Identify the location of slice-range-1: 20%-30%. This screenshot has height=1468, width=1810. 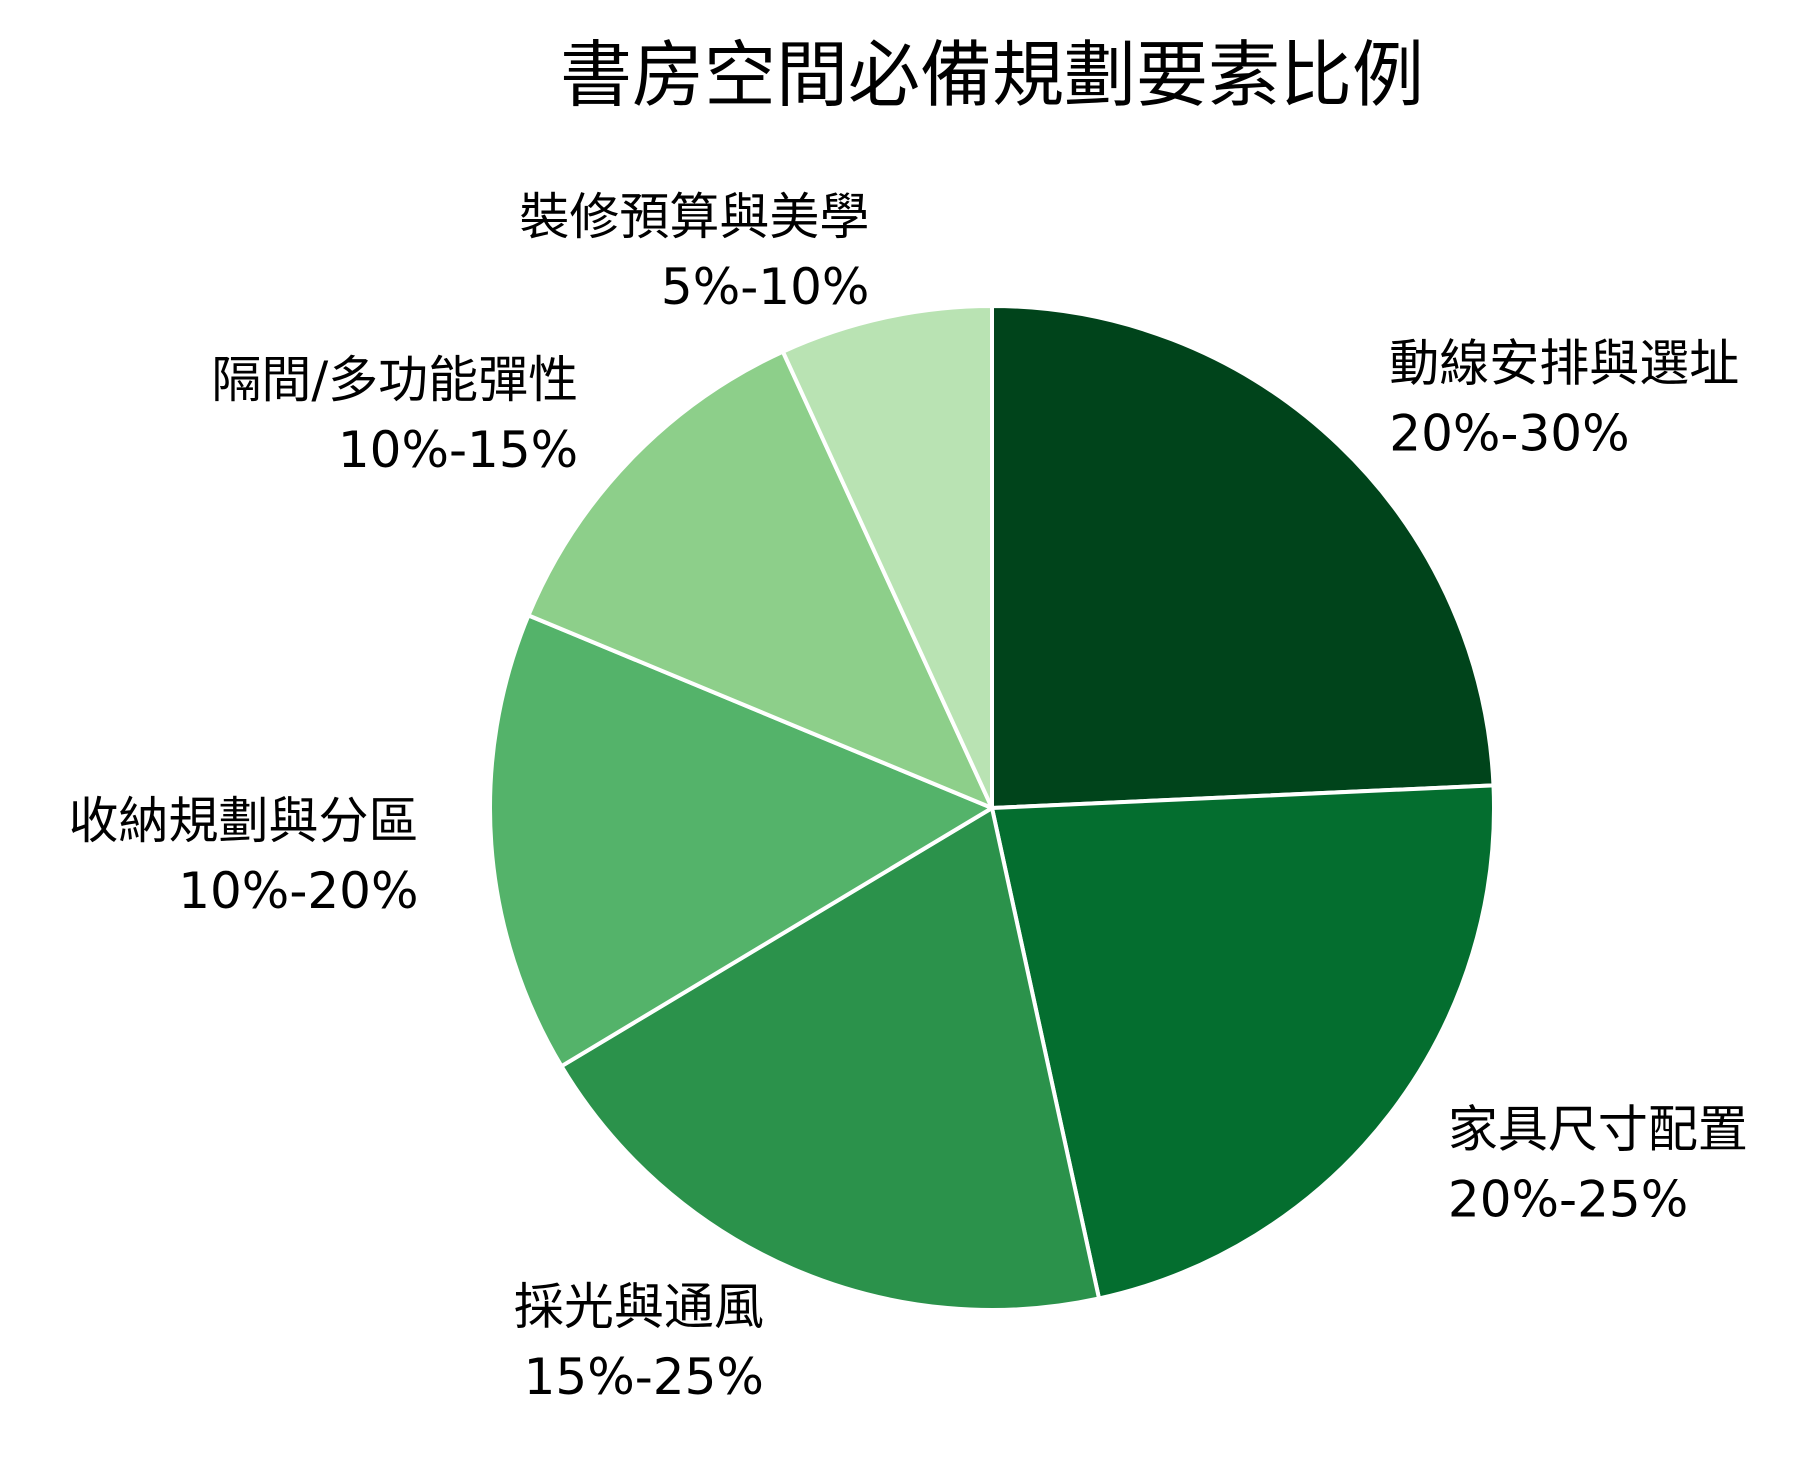
(1509, 433).